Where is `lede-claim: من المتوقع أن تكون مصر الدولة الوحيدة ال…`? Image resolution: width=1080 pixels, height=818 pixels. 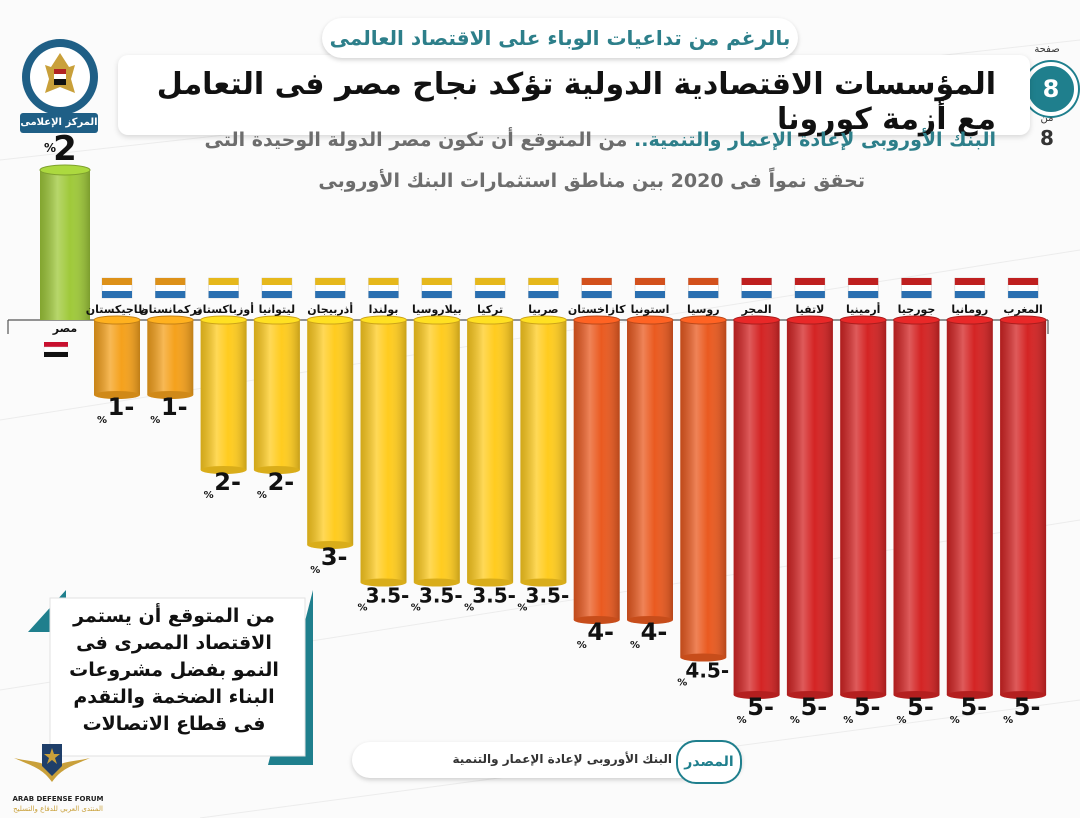 lede-claim: من المتوقع أن تكون مصر الدولة الوحيدة ال… is located at coordinates (416, 140).